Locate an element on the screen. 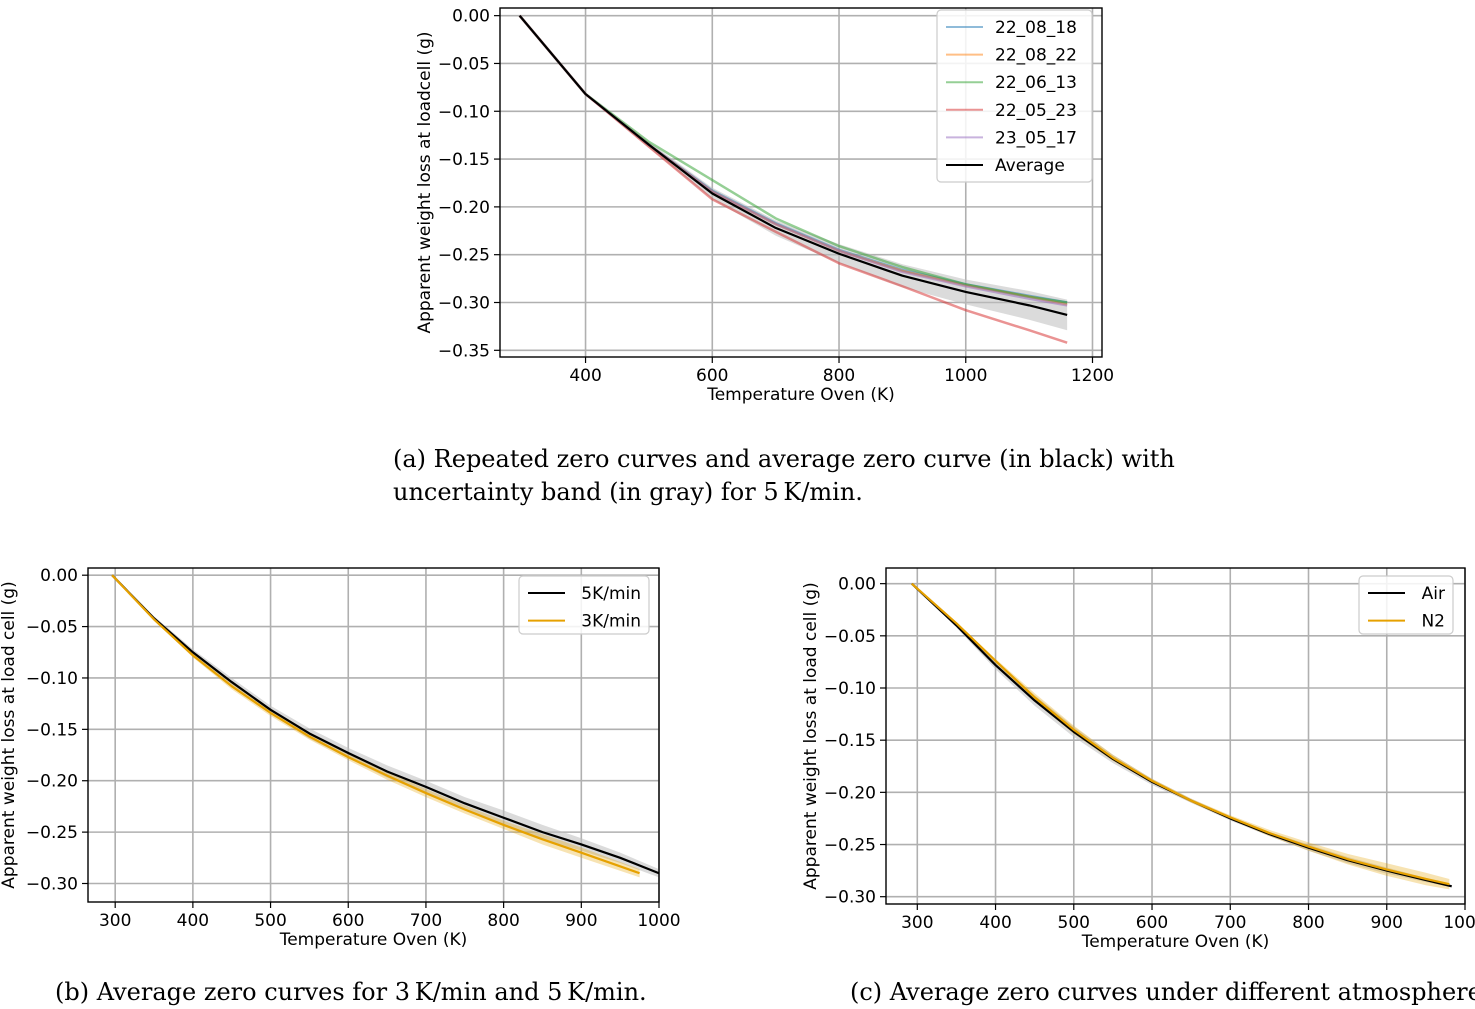  series-line-Average is located at coordinates (793, 165).